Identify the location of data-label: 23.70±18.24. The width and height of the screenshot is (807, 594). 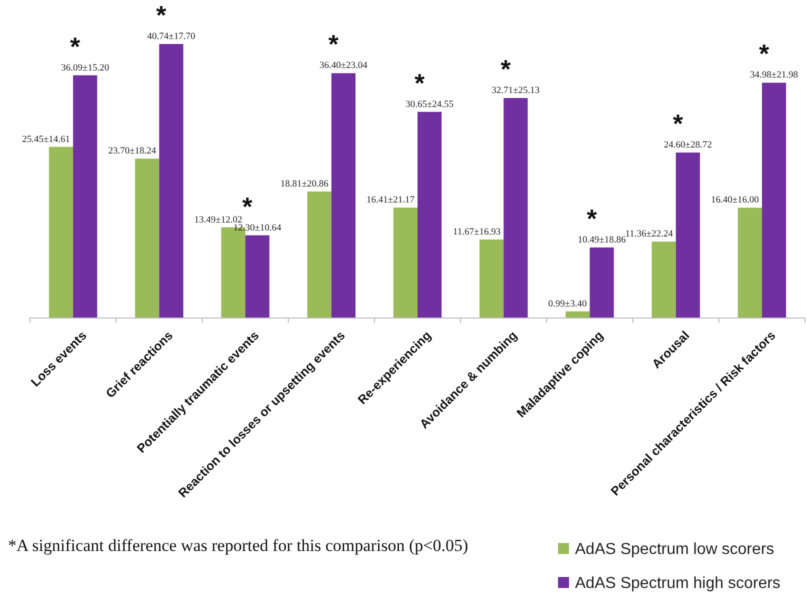
(132, 151).